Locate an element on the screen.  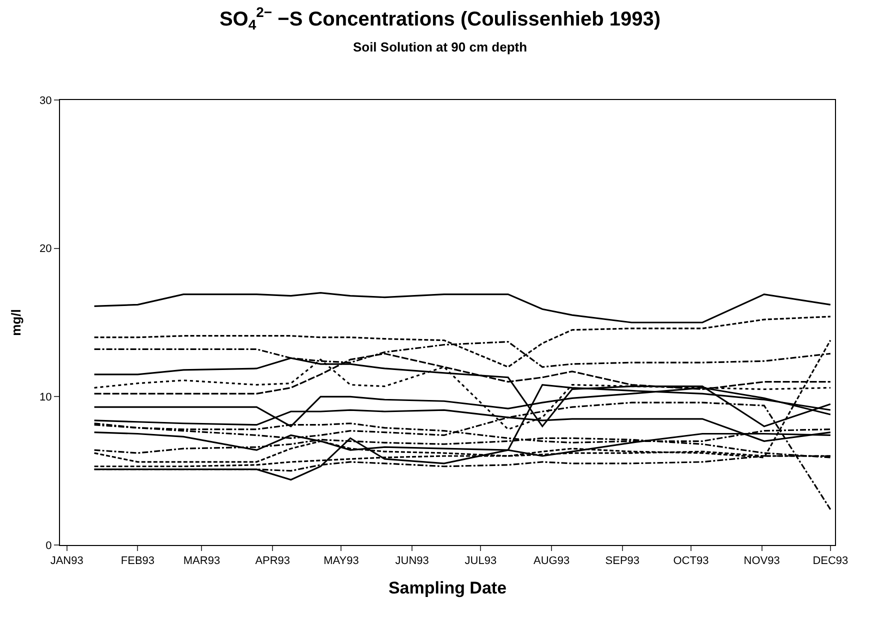
y-tick-label: 20 is located at coordinates (46, 249).